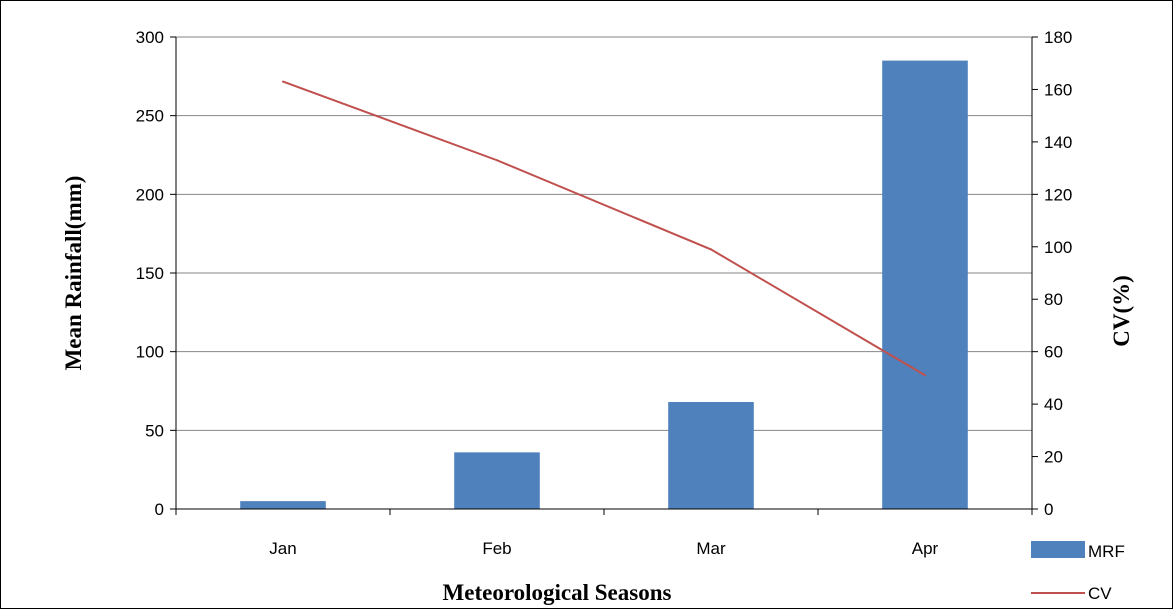 This screenshot has height=610, width=1173. What do you see at coordinates (73, 273) in the screenshot?
I see `y-axis-title: Mean Rainfall(mm)` at bounding box center [73, 273].